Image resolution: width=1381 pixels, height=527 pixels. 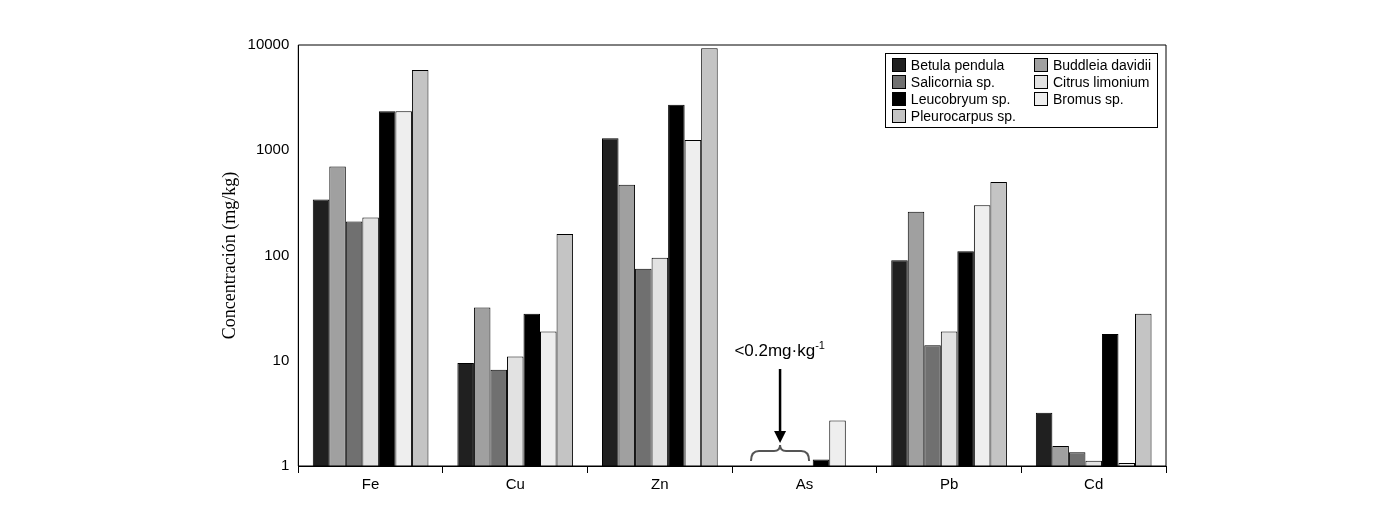 I want to click on y-tick-label: 100, so click(x=277, y=254).